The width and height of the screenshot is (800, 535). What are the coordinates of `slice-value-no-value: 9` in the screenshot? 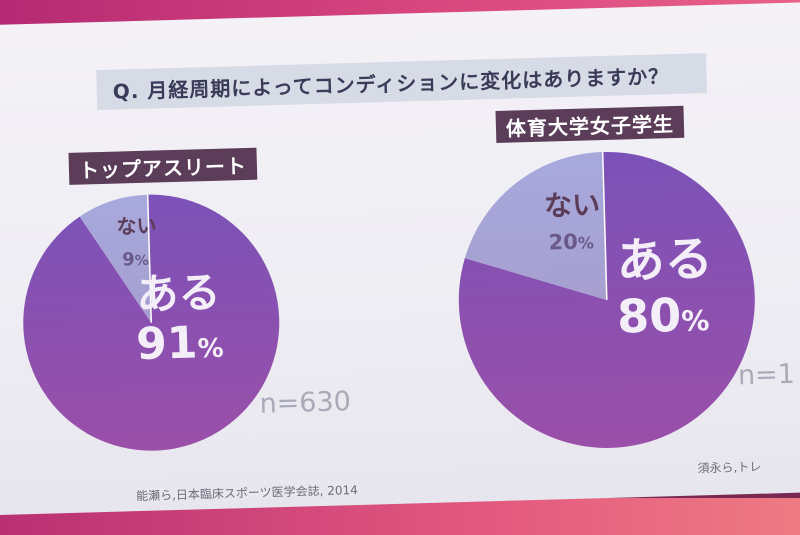 It's located at (128, 259).